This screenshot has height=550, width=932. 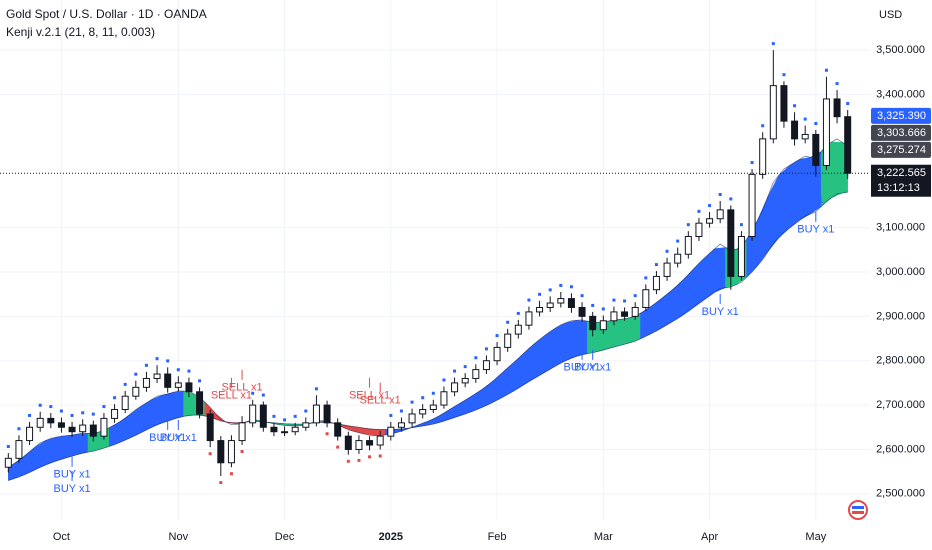 I want to click on y-tick-label: 2,800.000, so click(x=900, y=361).